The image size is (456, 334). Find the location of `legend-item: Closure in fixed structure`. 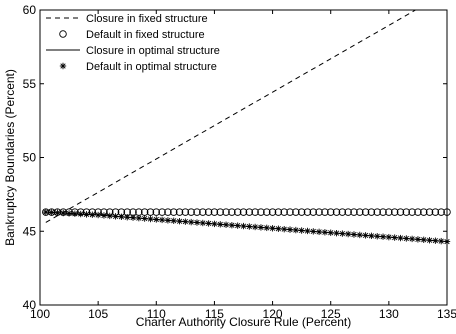

legend-item: Closure in fixed structure is located at coordinates (127, 19).